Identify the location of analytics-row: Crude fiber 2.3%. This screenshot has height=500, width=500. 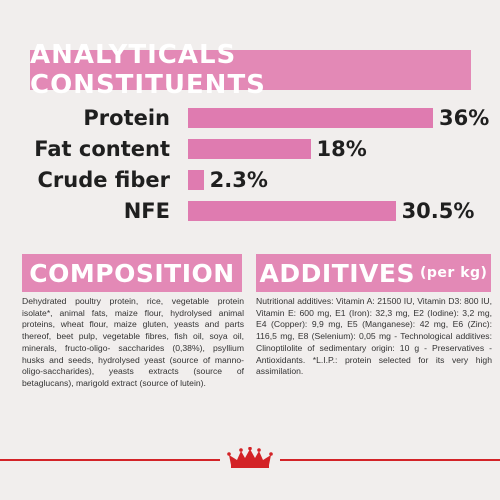
(250, 180).